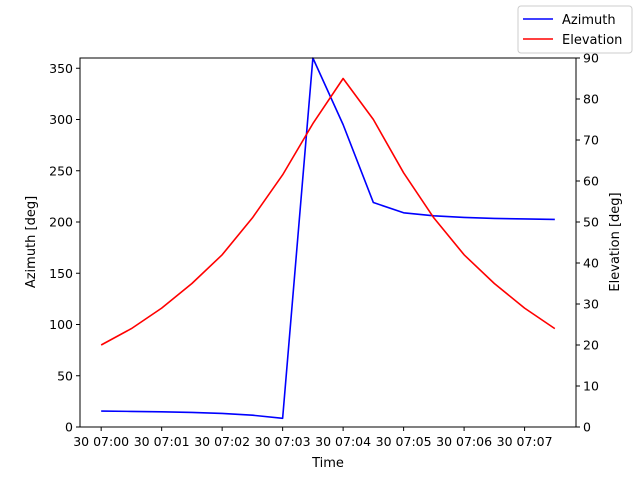  Describe the element at coordinates (591, 304) in the screenshot. I see `y-right-tick-label: 30` at that location.